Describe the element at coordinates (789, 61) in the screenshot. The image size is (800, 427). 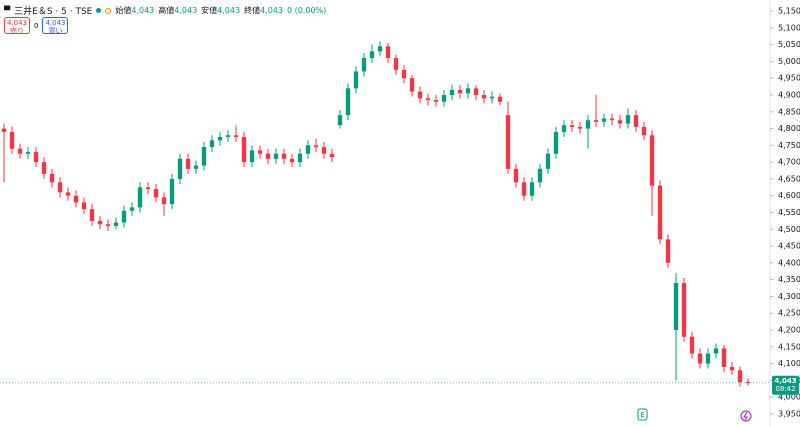
I see `y-tick-label: 5,000` at that location.